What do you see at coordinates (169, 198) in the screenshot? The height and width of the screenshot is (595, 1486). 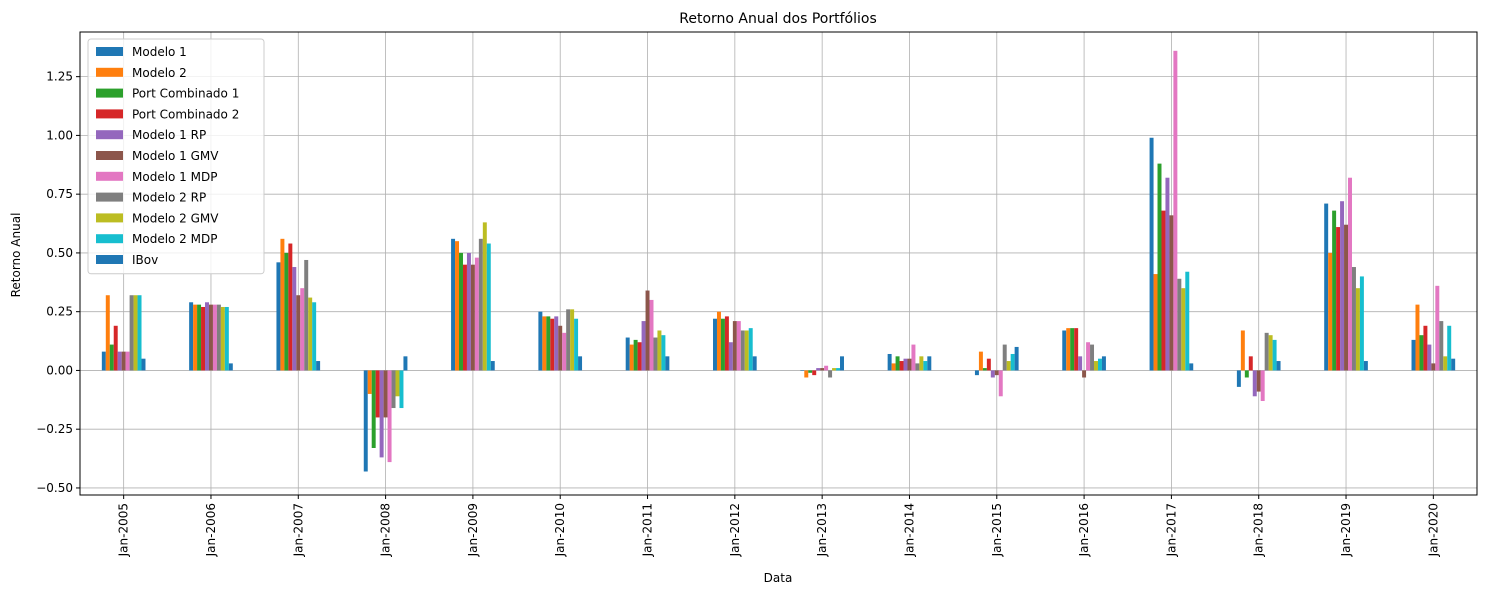 I see `legend-label: Modelo 2 RP` at bounding box center [169, 198].